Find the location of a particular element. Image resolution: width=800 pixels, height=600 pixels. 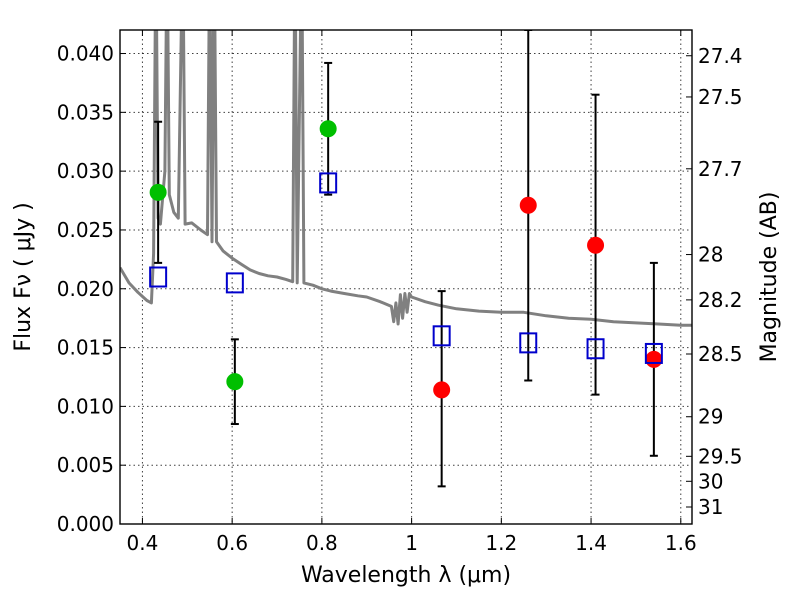

x-tick-label: 0.6 is located at coordinates (232, 543).